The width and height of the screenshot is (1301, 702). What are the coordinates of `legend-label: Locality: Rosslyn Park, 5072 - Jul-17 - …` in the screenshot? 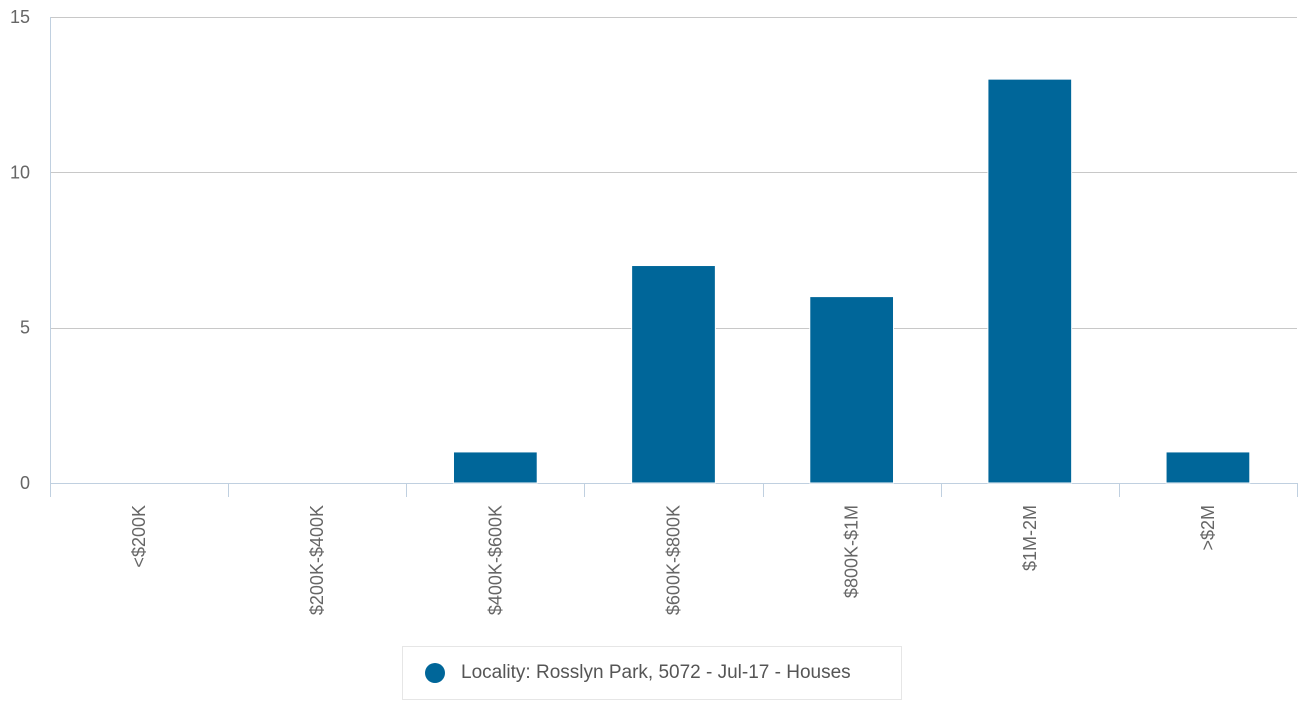 It's located at (656, 672).